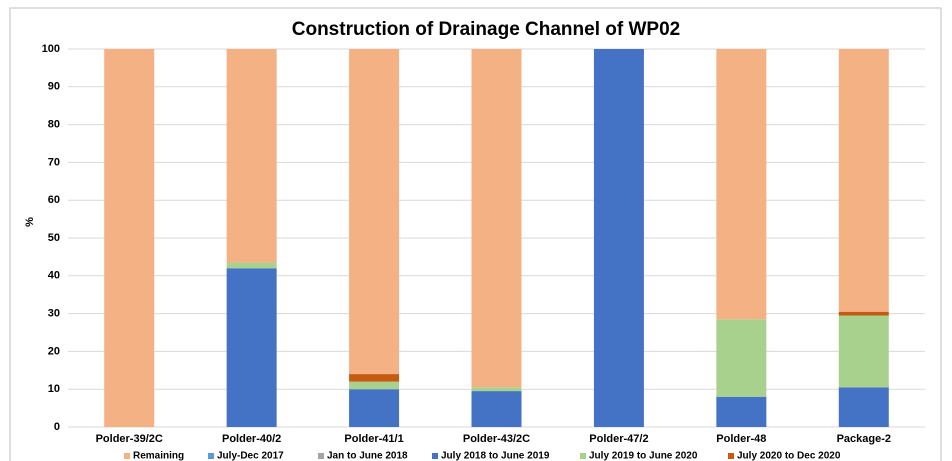 This screenshot has height=461, width=952. I want to click on y-tick-label: 10, so click(54, 389).